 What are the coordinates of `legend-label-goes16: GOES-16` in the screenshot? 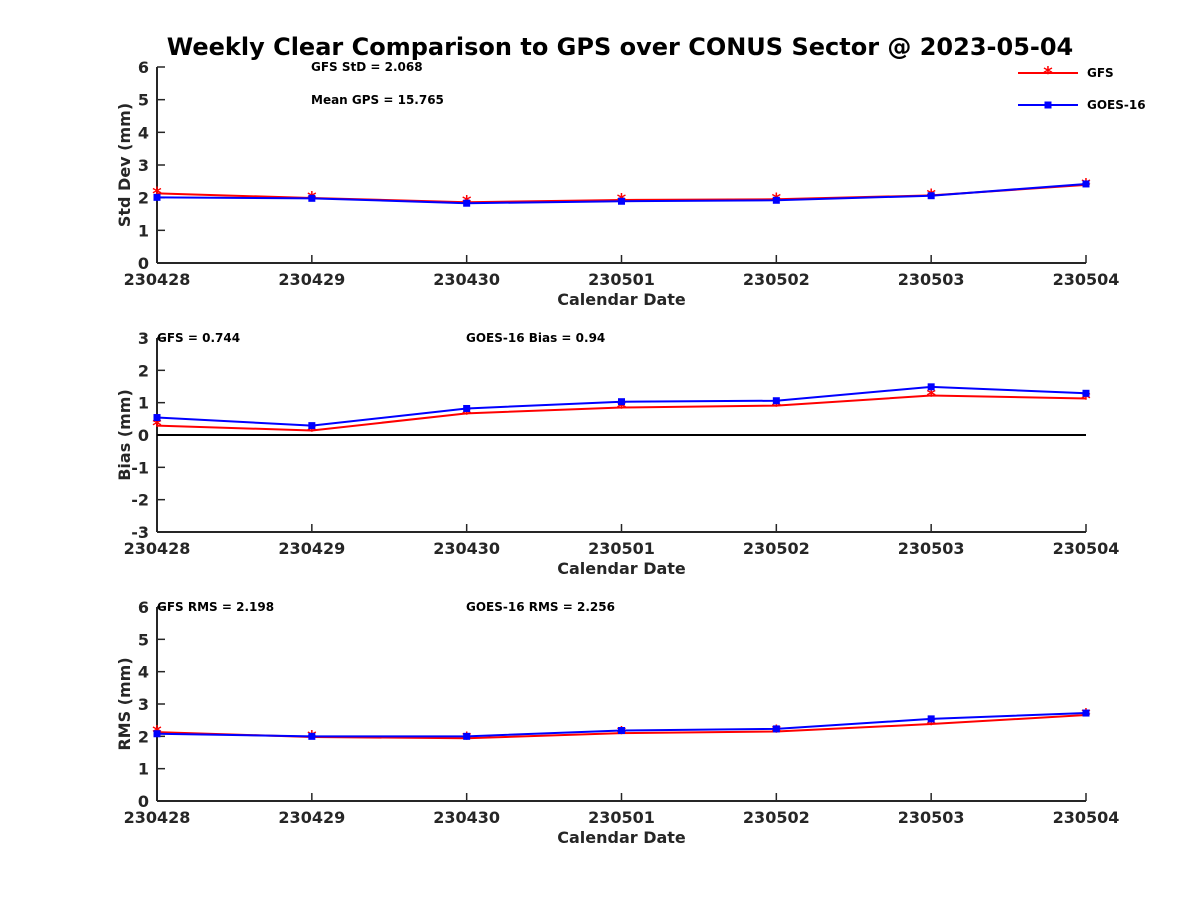 It's located at (1116, 105).